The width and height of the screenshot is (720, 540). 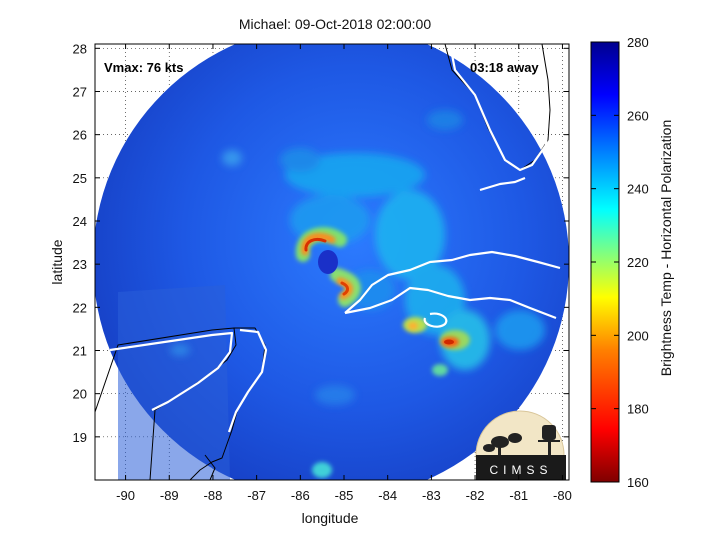 What do you see at coordinates (80, 48) in the screenshot?
I see `y-tick-label: 28` at bounding box center [80, 48].